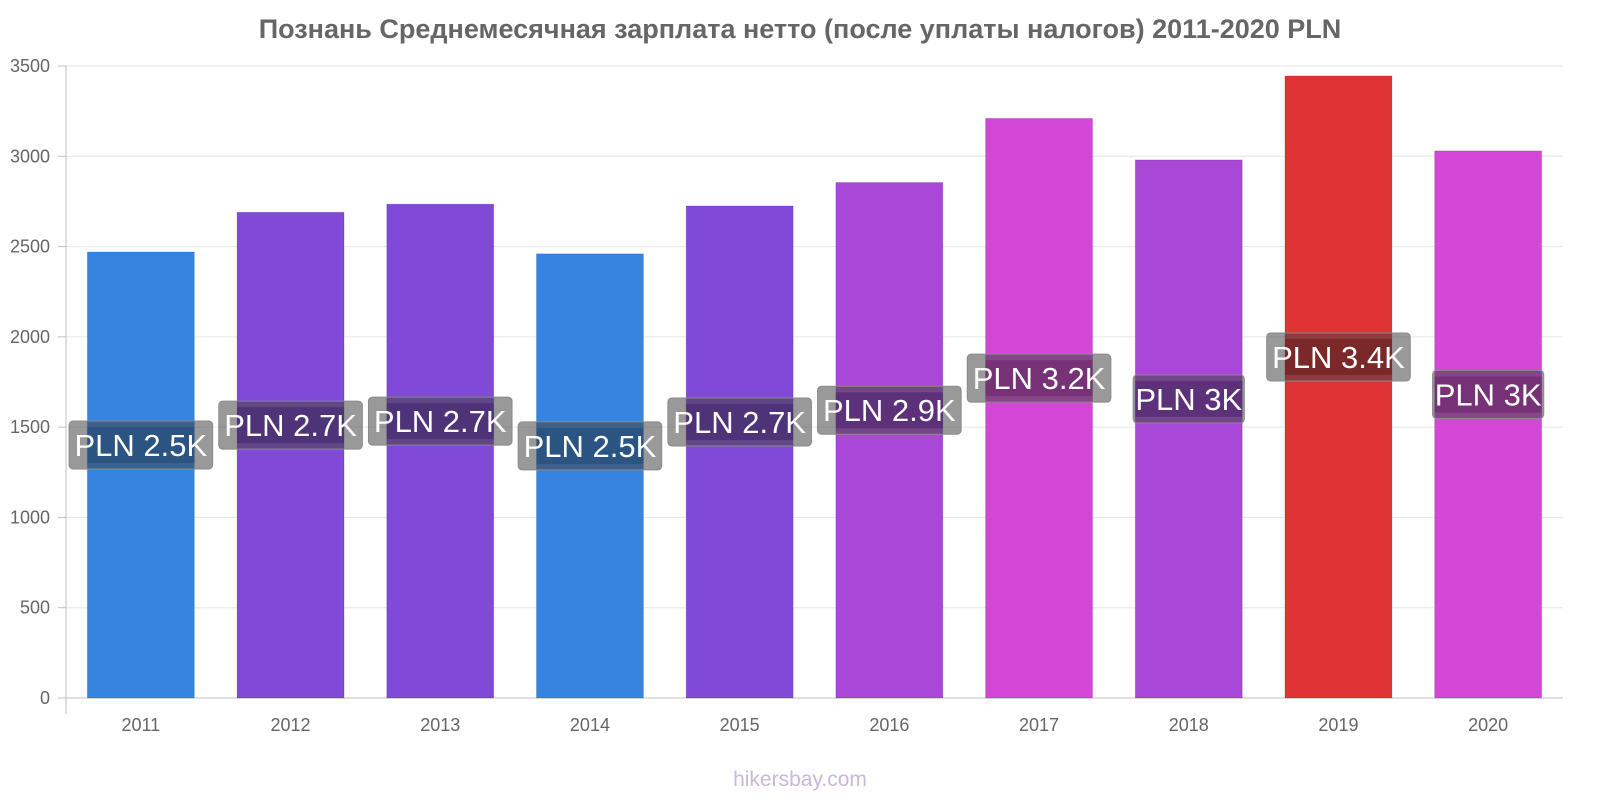  I want to click on x-tick-label: 2015, so click(740, 725).